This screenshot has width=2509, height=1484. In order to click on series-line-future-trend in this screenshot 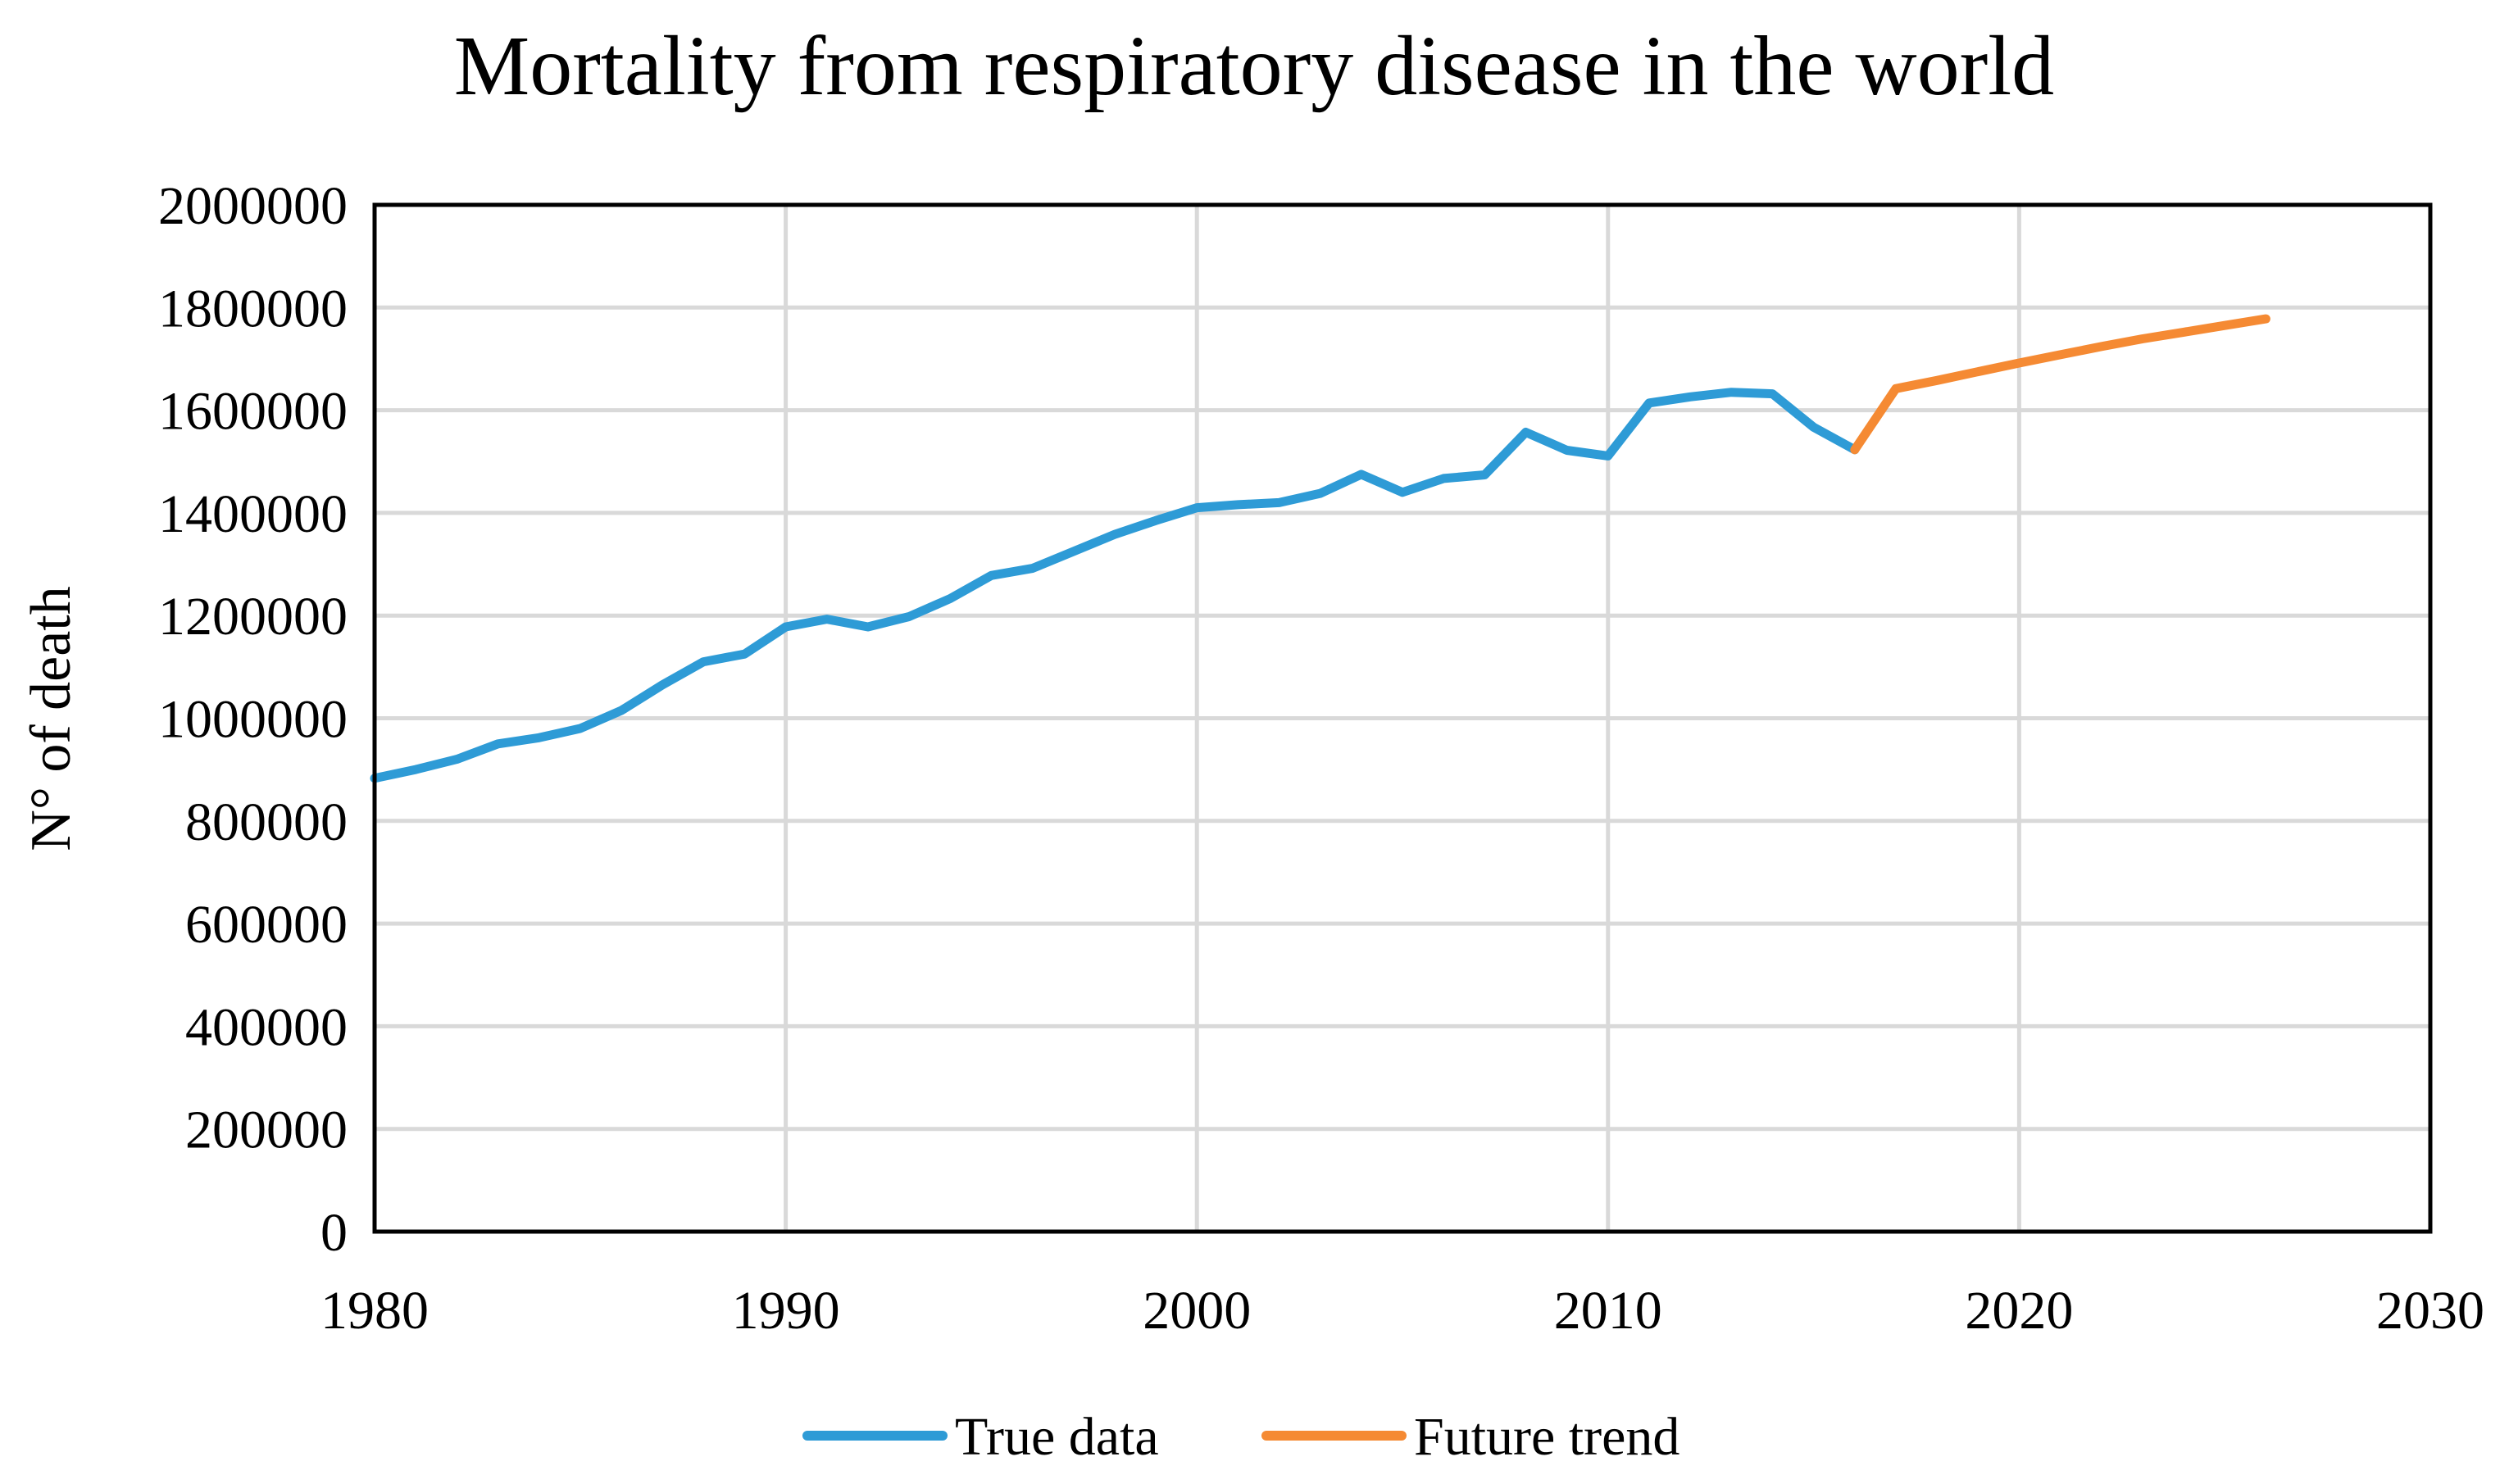, I will do `click(2060, 384)`.